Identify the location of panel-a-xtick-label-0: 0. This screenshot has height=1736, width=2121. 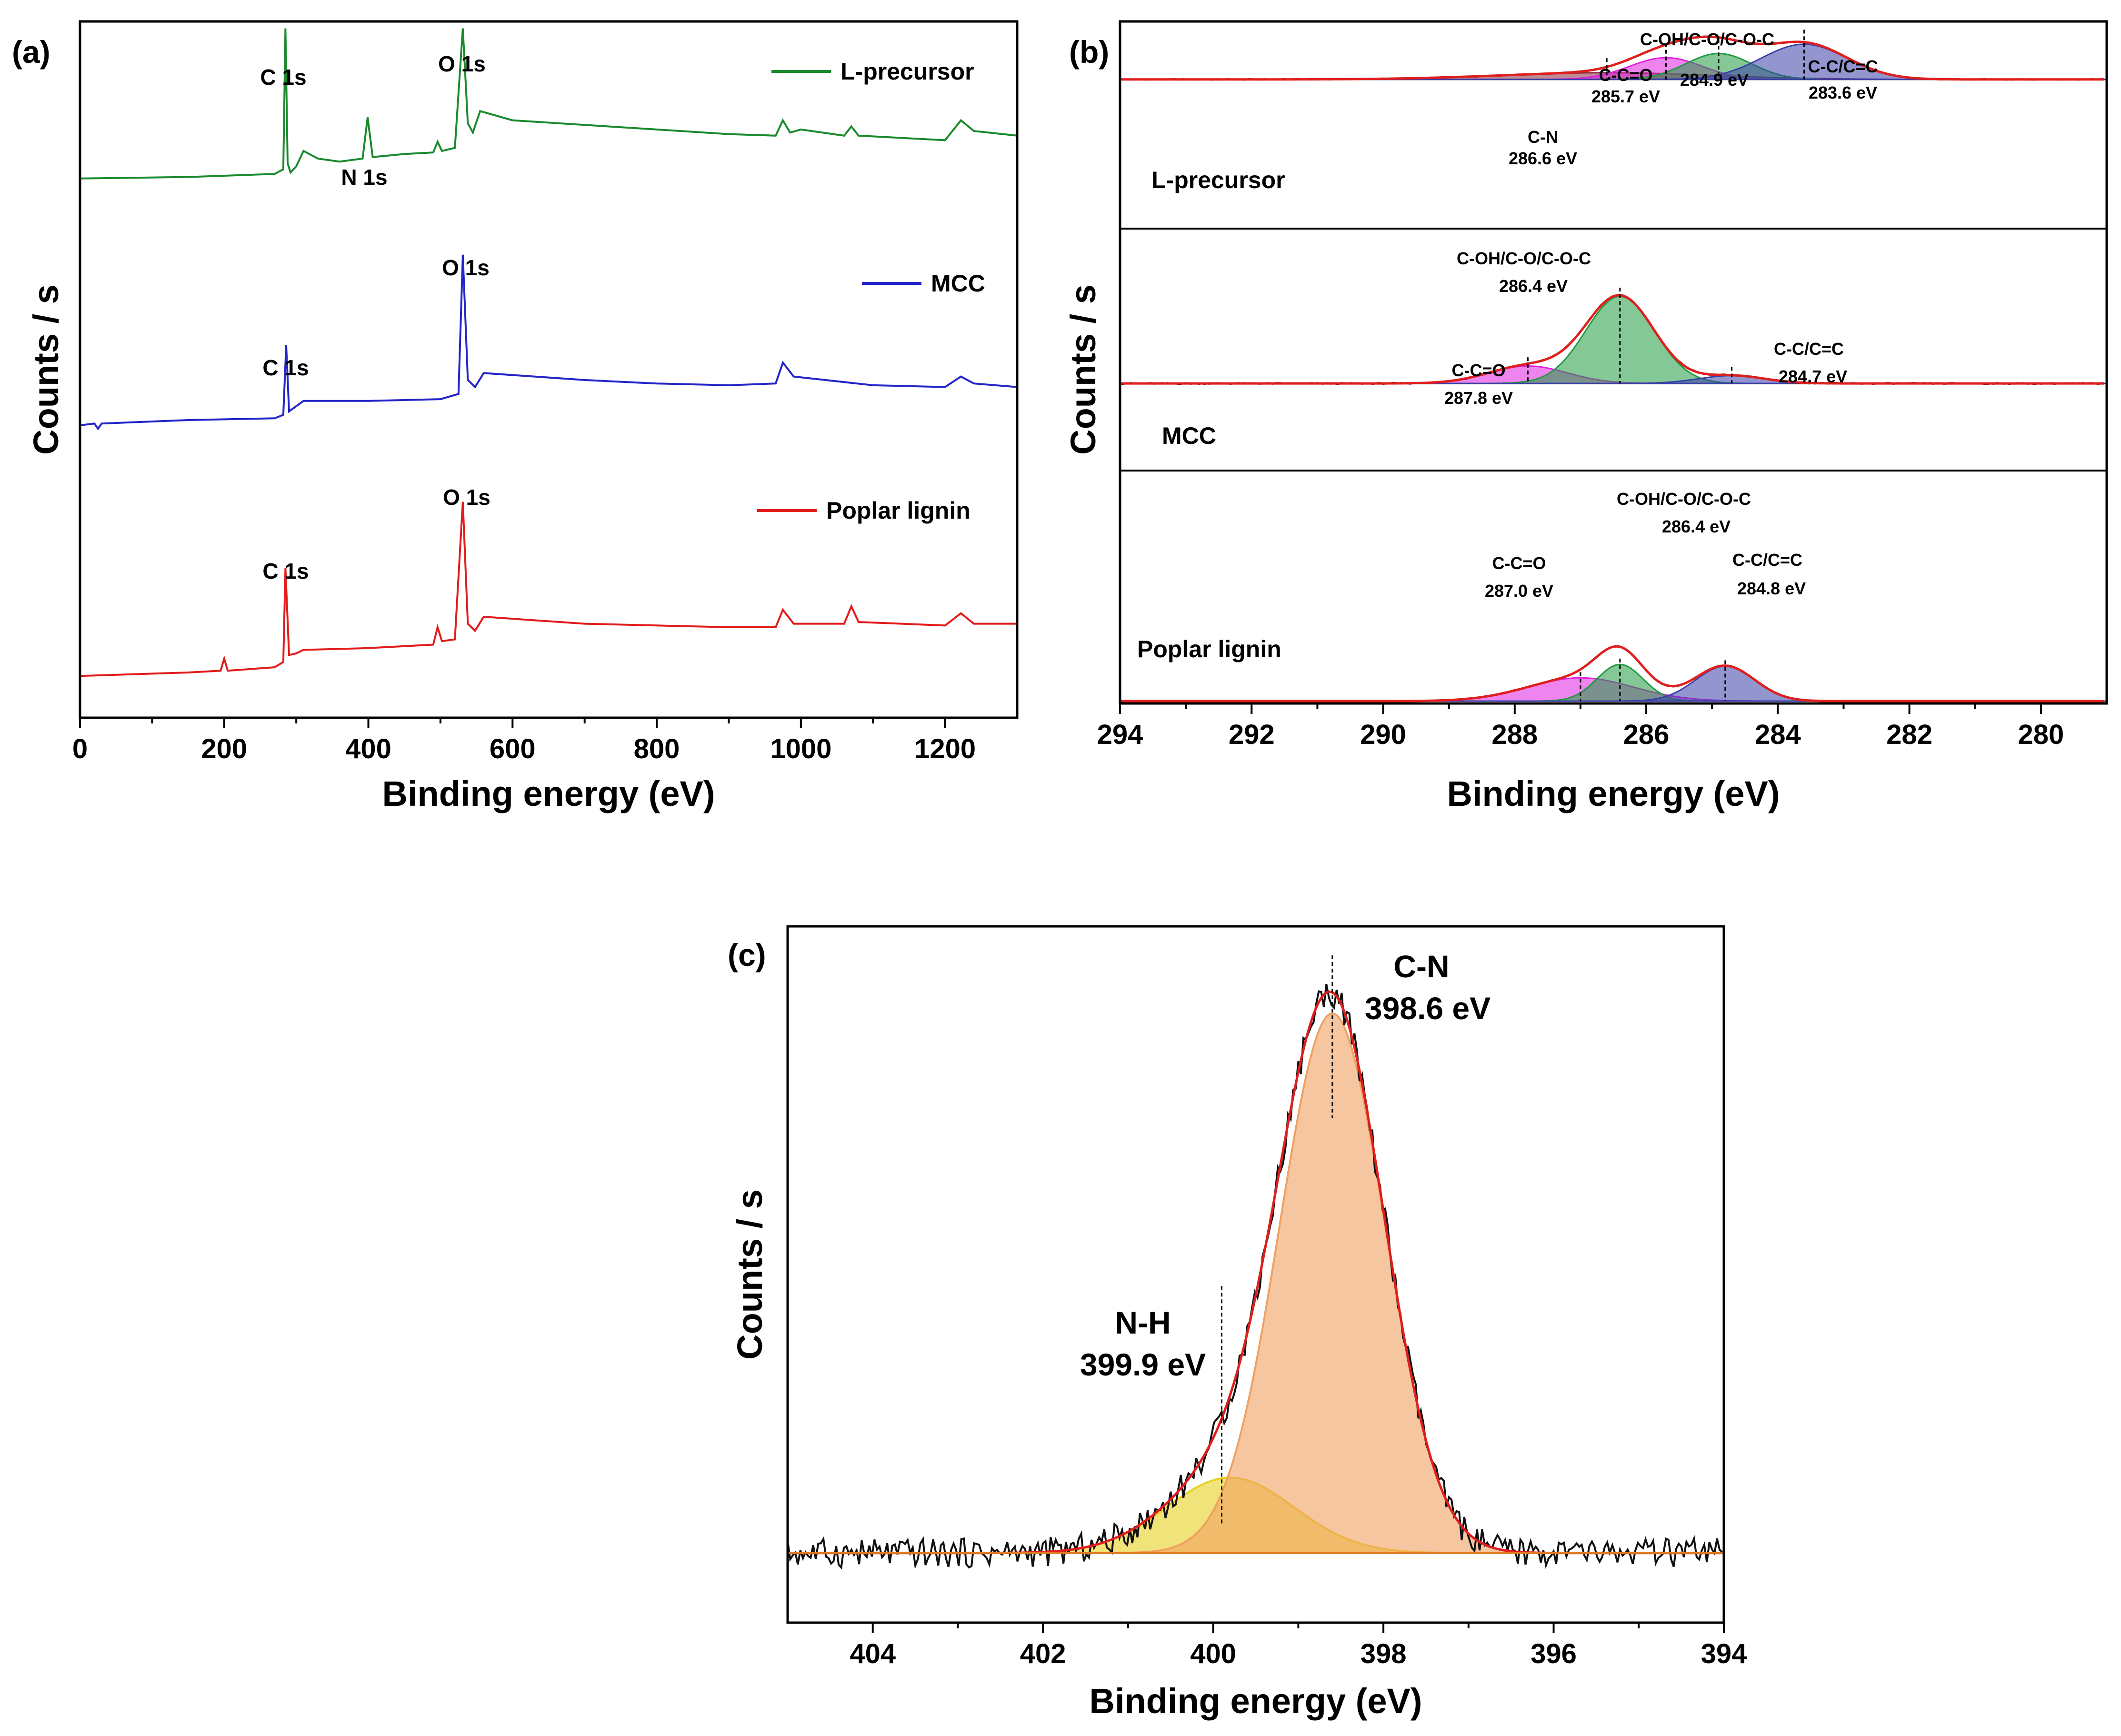
(80, 748).